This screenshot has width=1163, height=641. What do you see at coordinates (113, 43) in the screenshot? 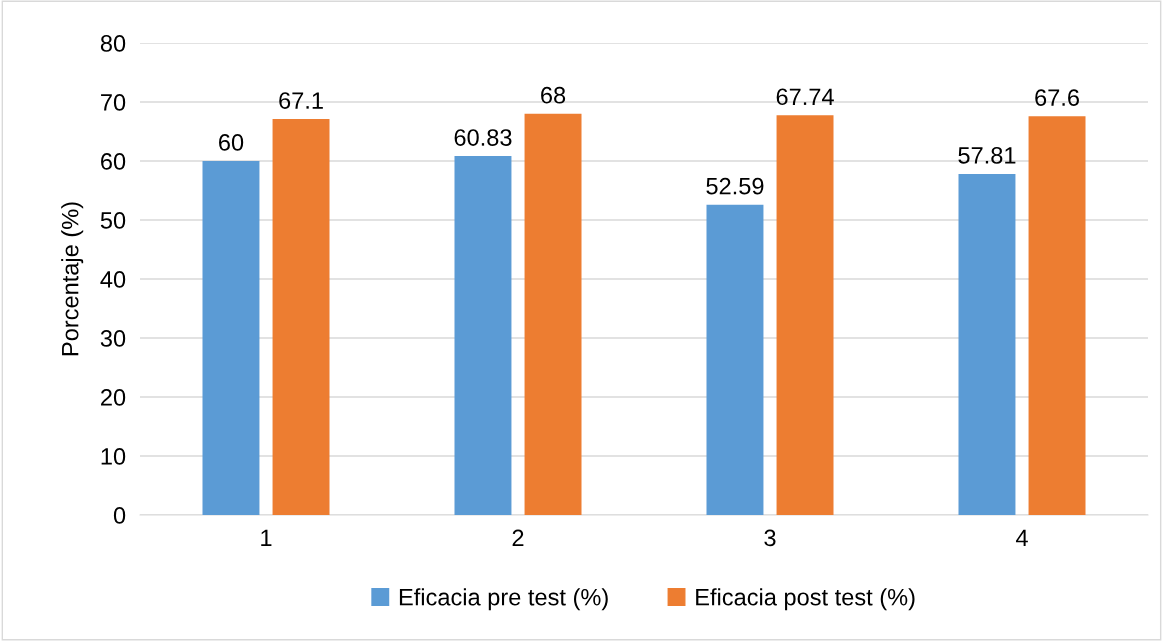
I see `y-tick-label: 80` at bounding box center [113, 43].